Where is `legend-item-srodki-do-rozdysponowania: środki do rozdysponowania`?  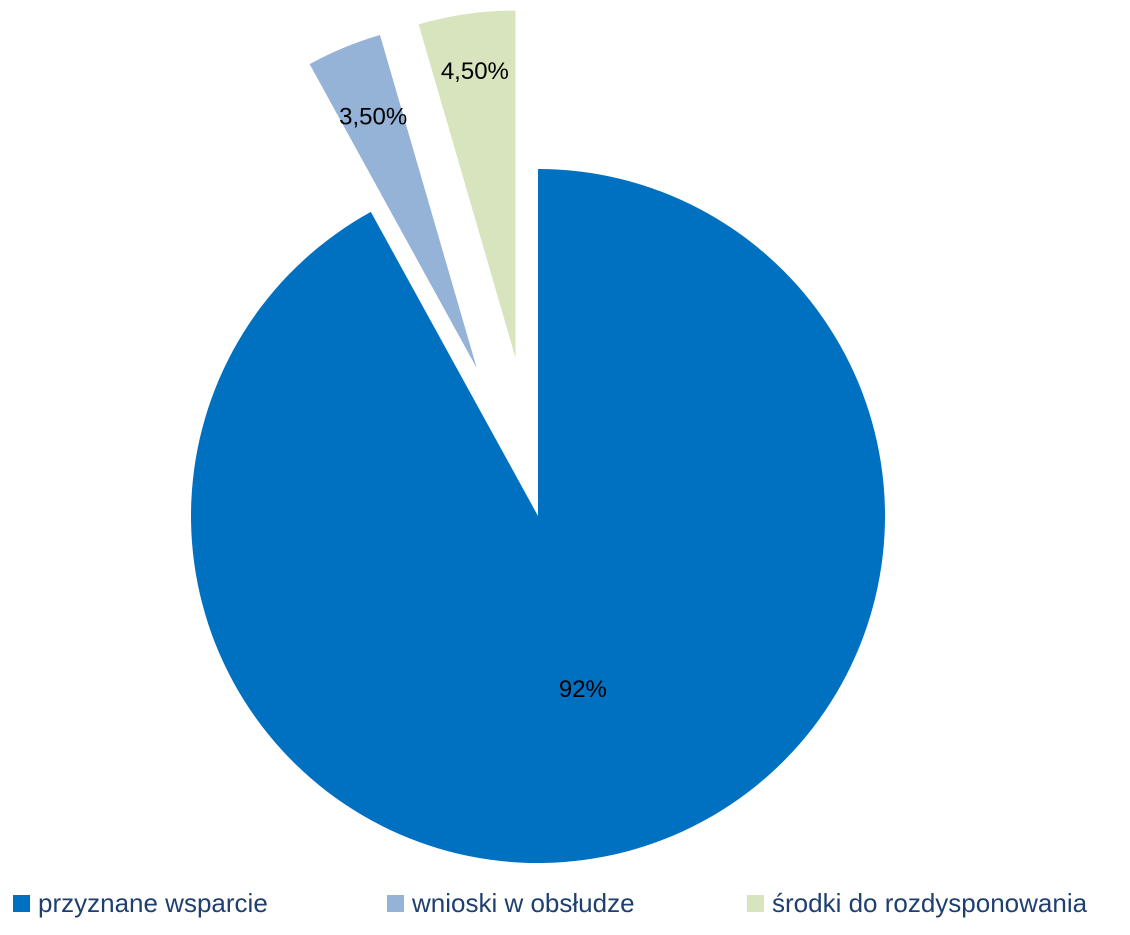 legend-item-srodki-do-rozdysponowania: środki do rozdysponowania is located at coordinates (917, 903).